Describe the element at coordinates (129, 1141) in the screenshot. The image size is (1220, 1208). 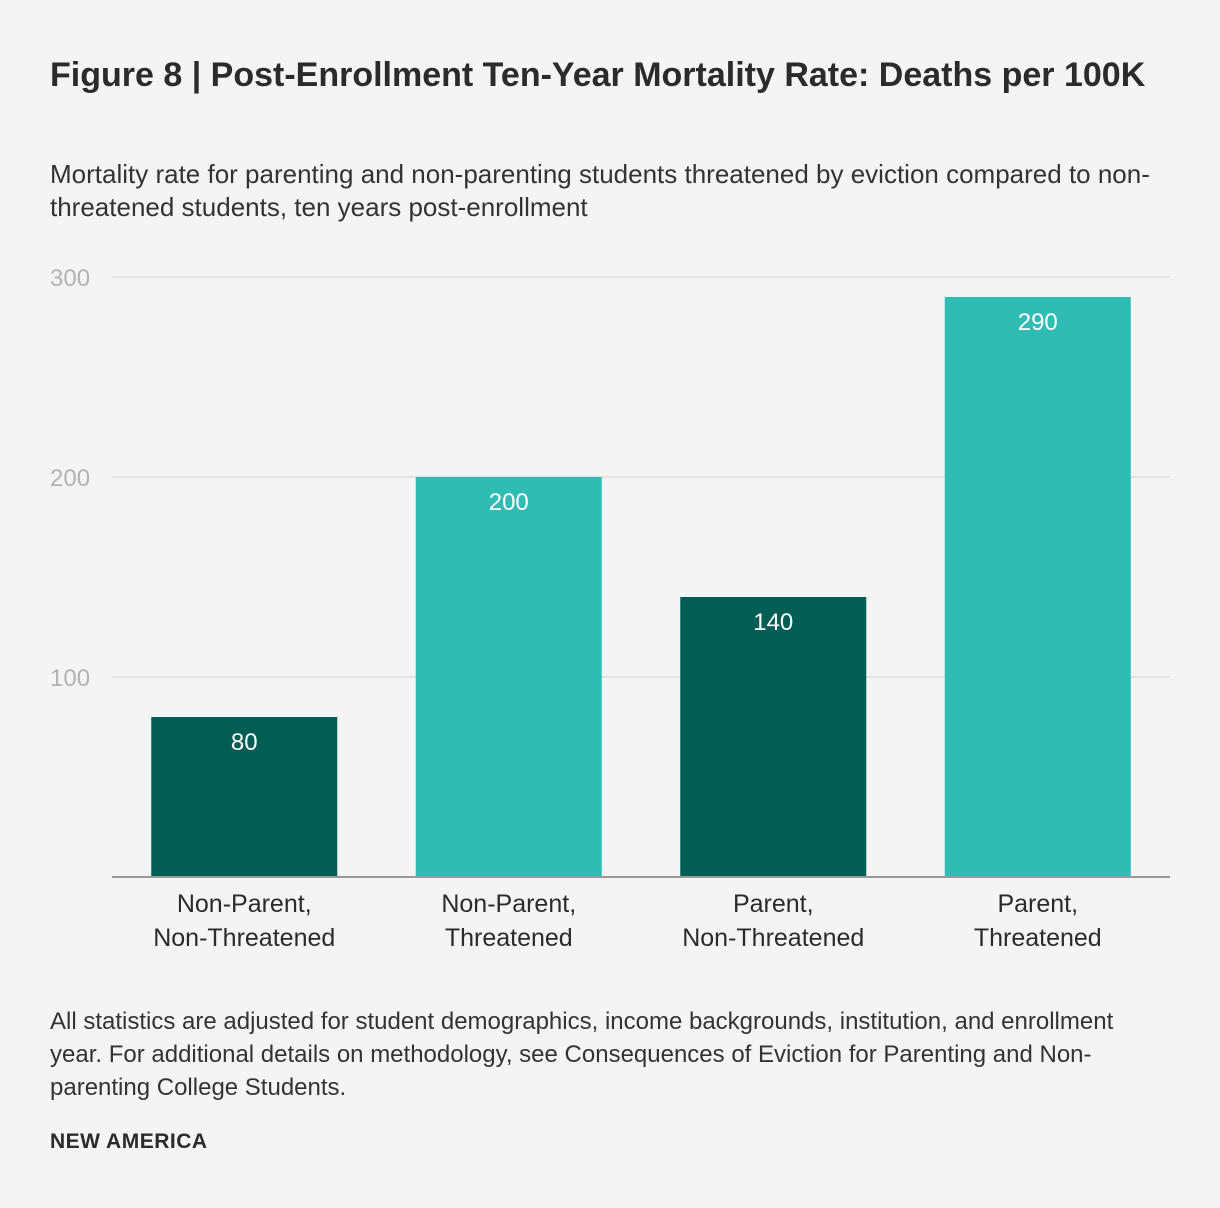
I see `brand-logo-text: NEW AMERICA` at that location.